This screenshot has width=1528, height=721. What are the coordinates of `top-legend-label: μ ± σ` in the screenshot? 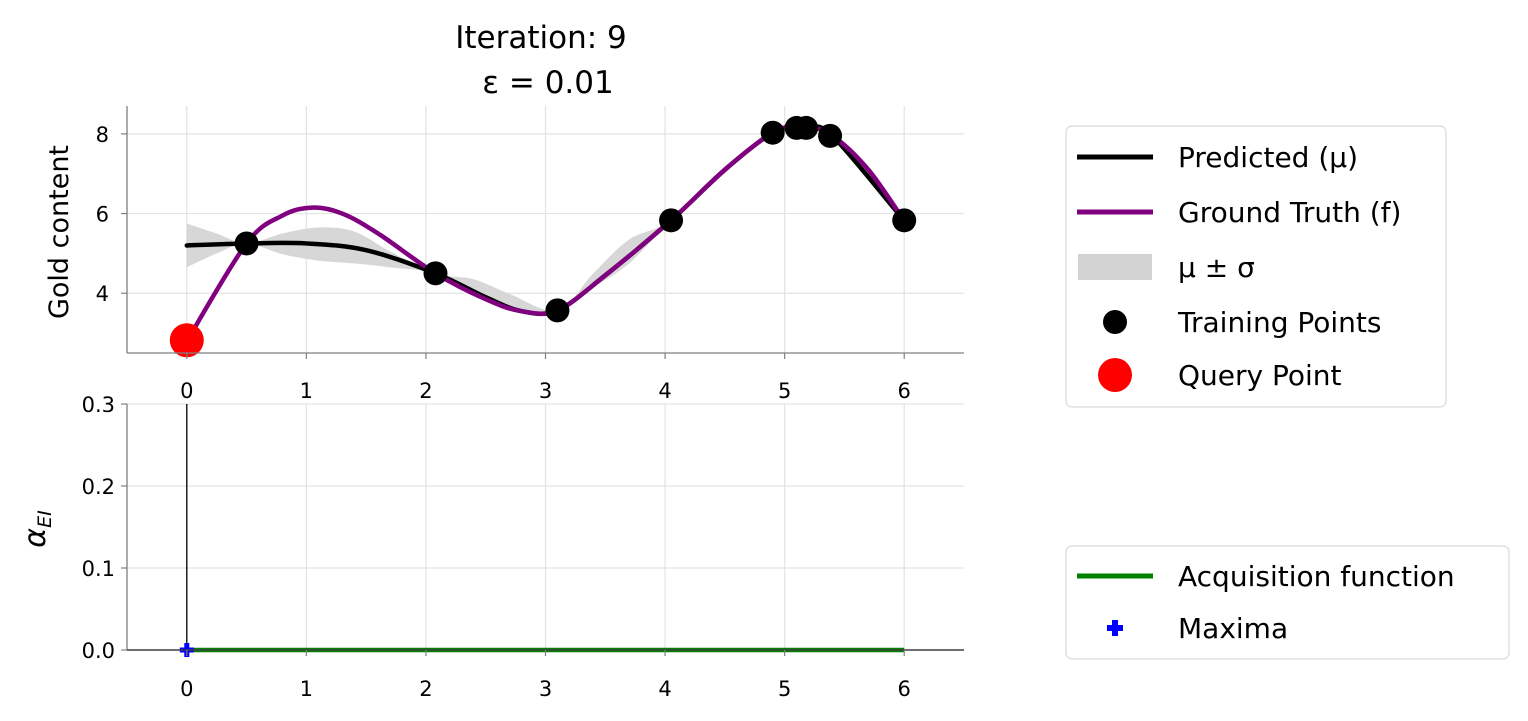 It's located at (1216, 267).